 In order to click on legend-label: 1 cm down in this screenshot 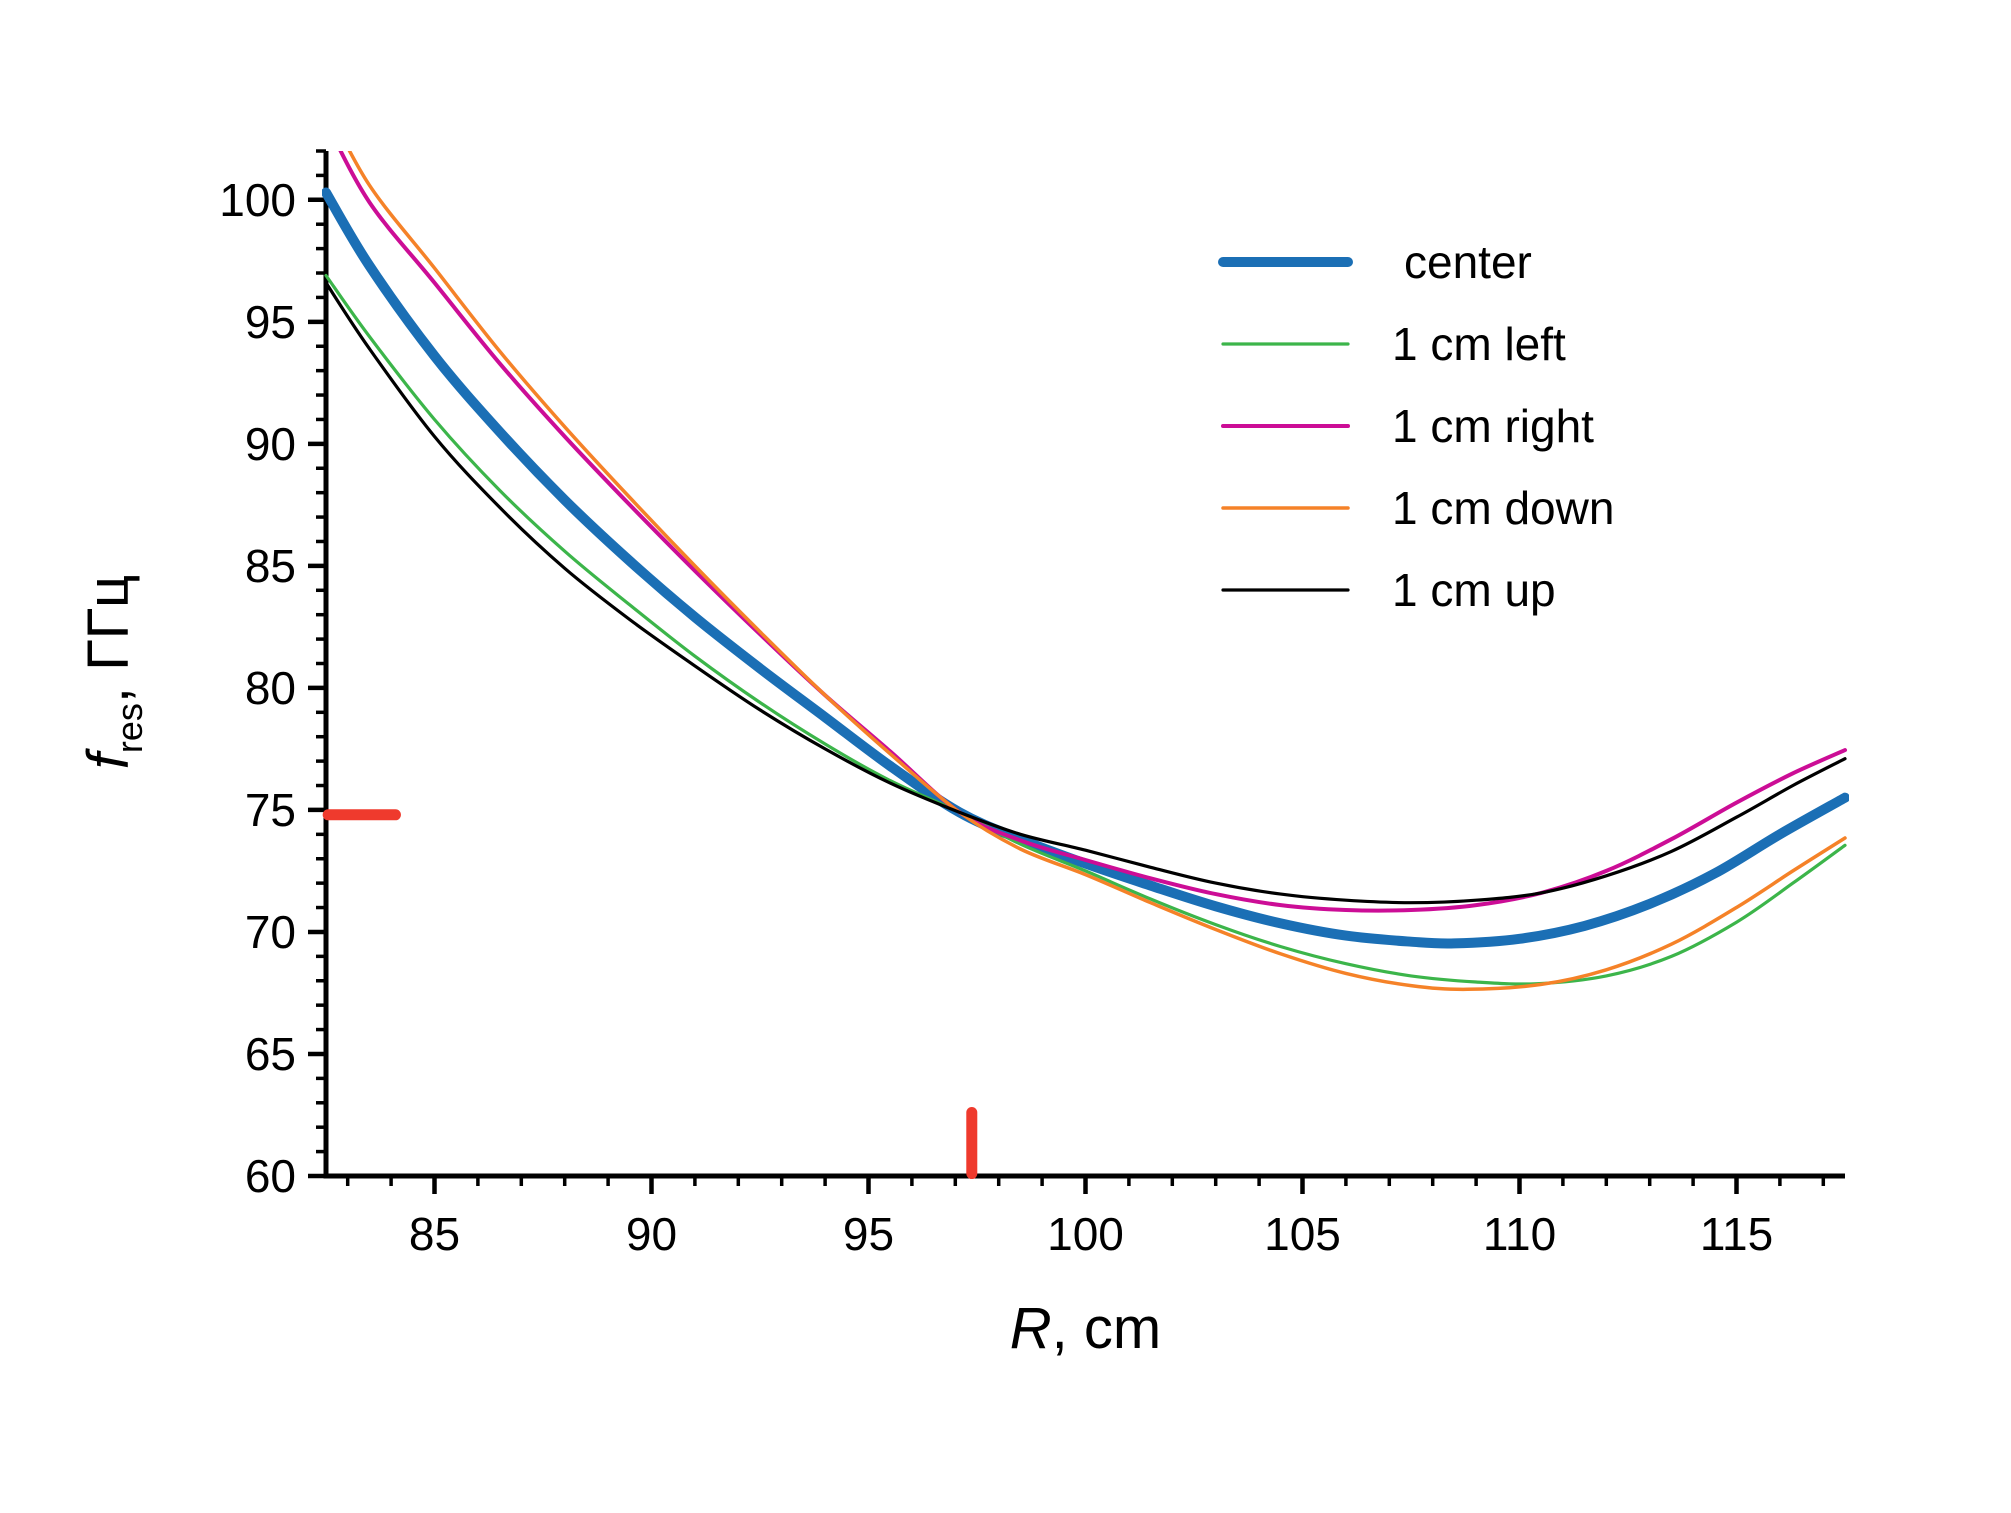, I will do `click(1503, 508)`.